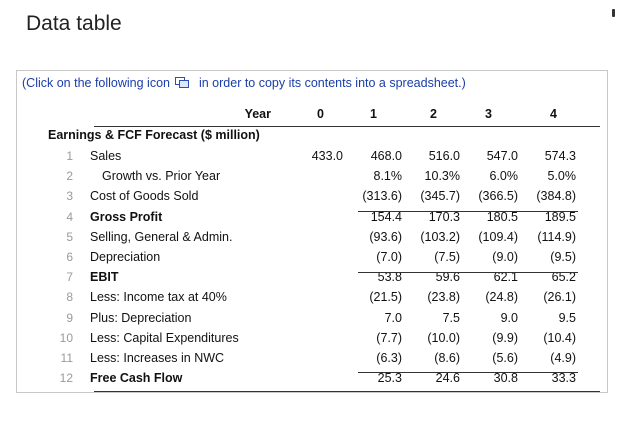 This screenshot has height=434, width=626. Describe the element at coordinates (347, 126) in the screenshot. I see `header-rule` at that location.